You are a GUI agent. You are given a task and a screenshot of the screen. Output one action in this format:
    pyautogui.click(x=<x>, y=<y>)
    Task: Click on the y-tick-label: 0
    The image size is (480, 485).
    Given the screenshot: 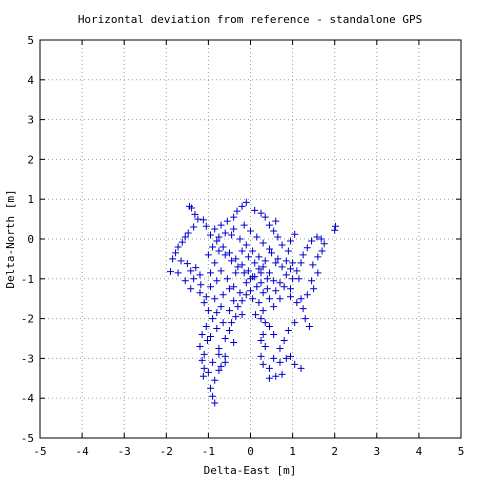 What is the action you would take?
    pyautogui.click(x=30, y=239)
    